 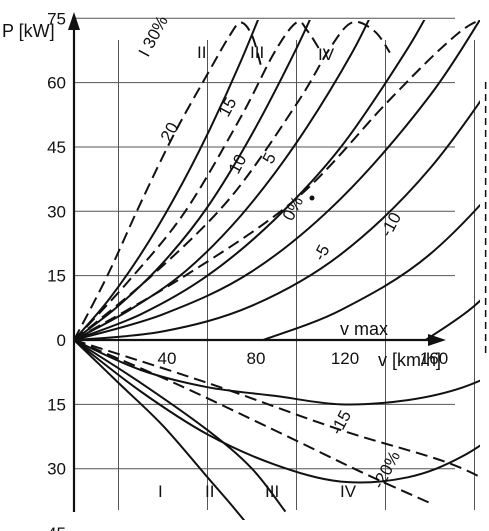 What do you see at coordinates (61, 340) in the screenshot?
I see `y-tick-label: 0` at bounding box center [61, 340].